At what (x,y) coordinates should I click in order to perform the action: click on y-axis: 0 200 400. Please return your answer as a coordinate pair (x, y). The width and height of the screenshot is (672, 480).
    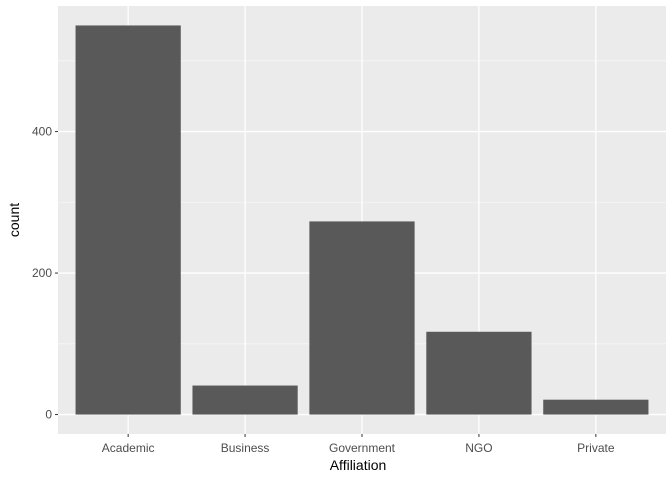
    Looking at the image, I should click on (45, 273).